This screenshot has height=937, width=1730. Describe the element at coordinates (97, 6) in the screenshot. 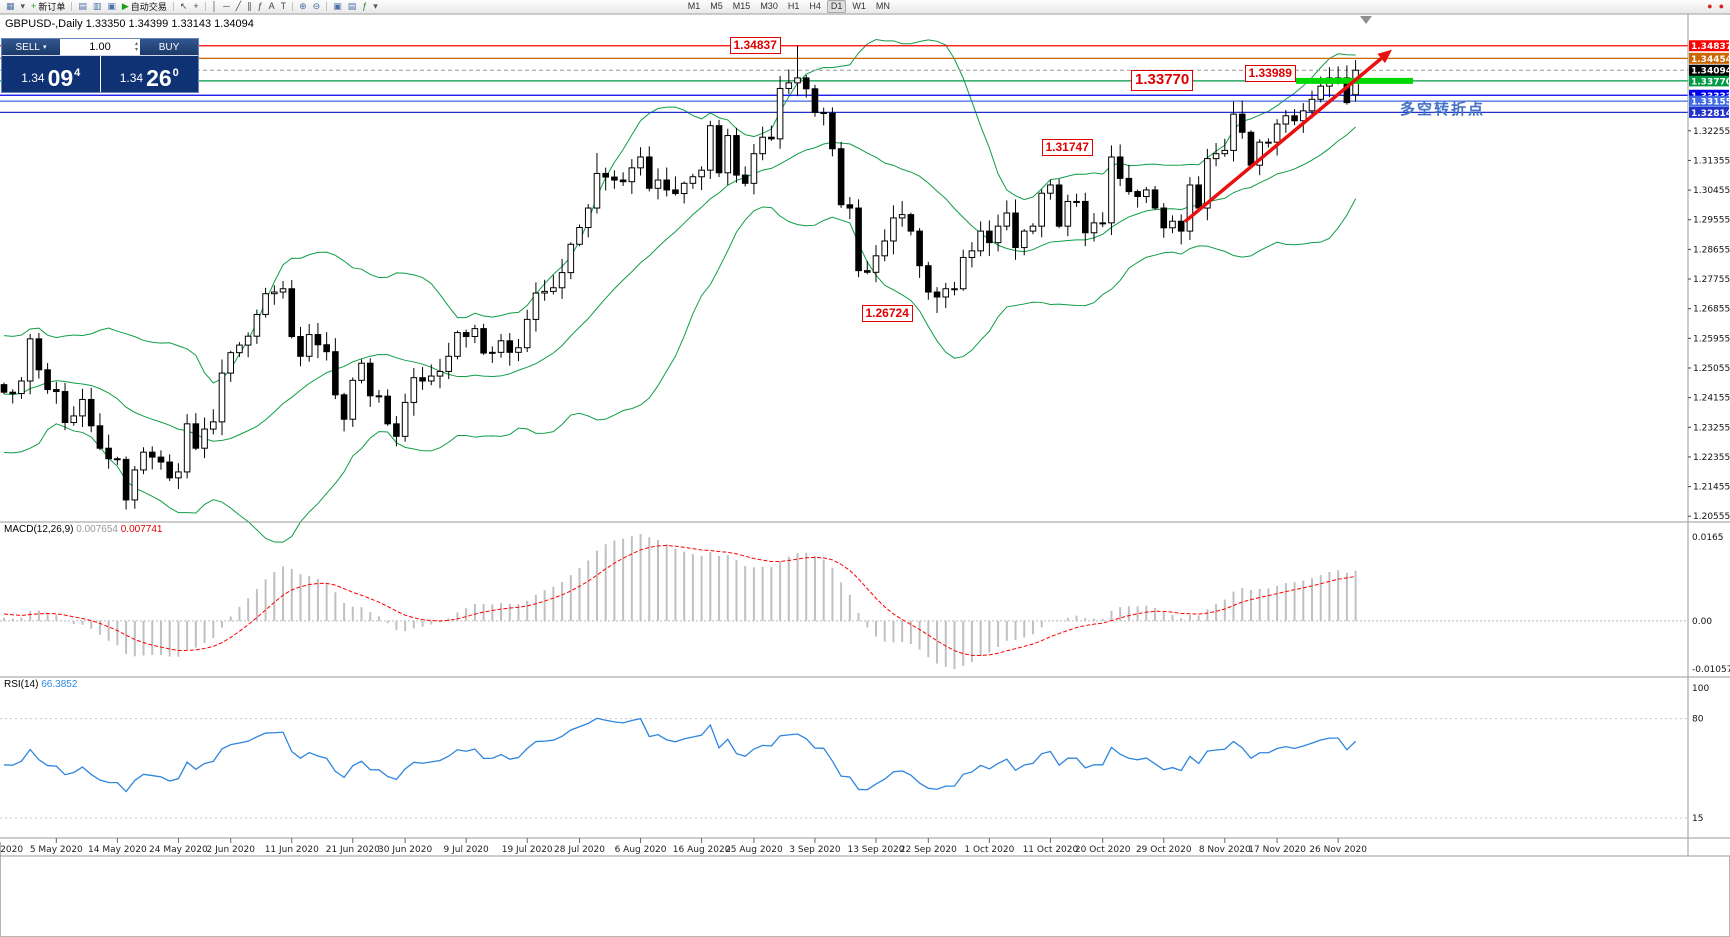

I see `data-window-icon: ▥` at that location.